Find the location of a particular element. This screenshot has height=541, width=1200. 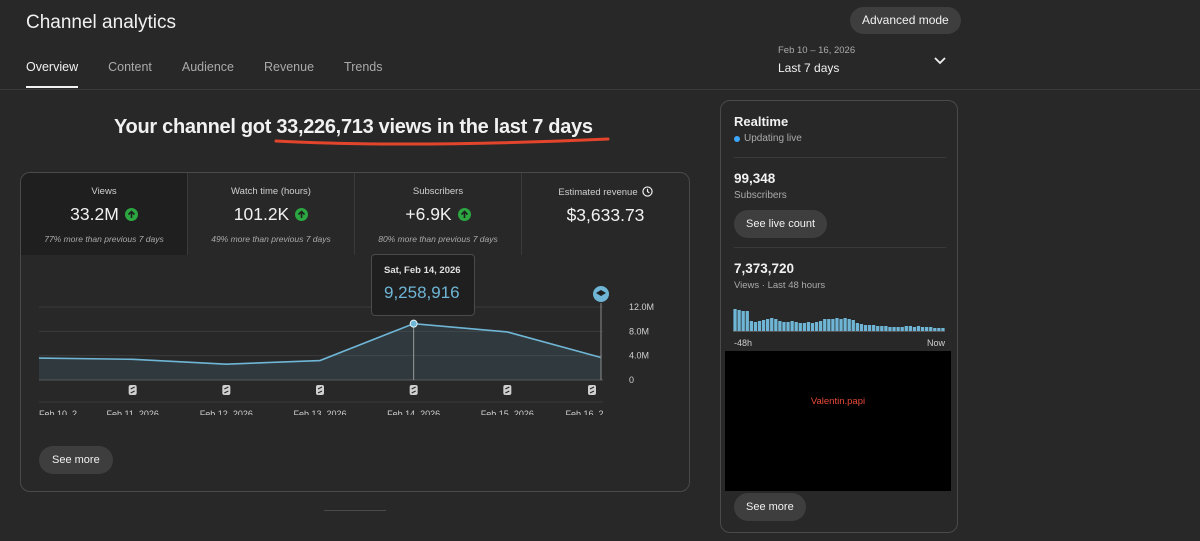

divider is located at coordinates (840, 247).